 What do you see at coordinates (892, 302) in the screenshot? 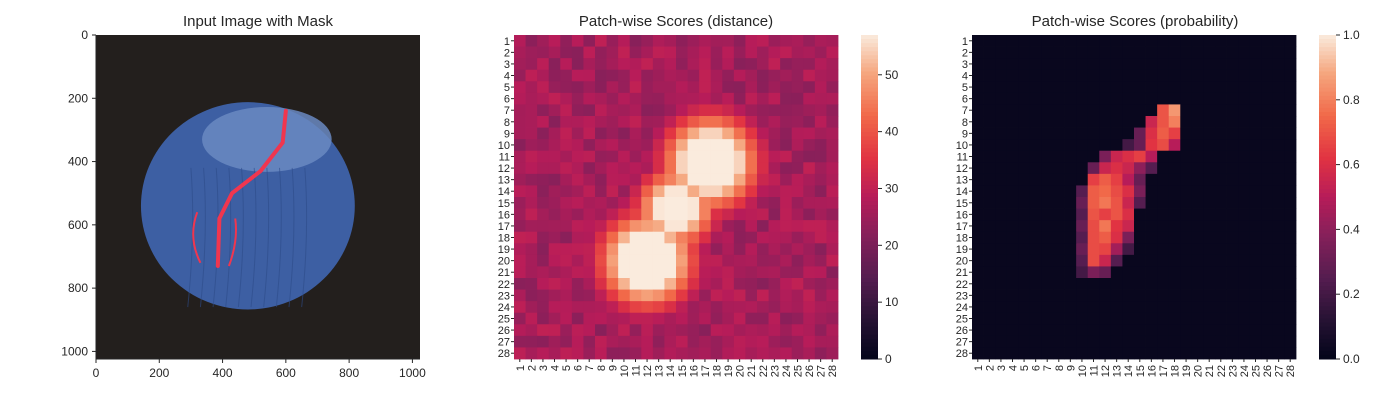
I see `colorbar-tick-label: 10` at bounding box center [892, 302].